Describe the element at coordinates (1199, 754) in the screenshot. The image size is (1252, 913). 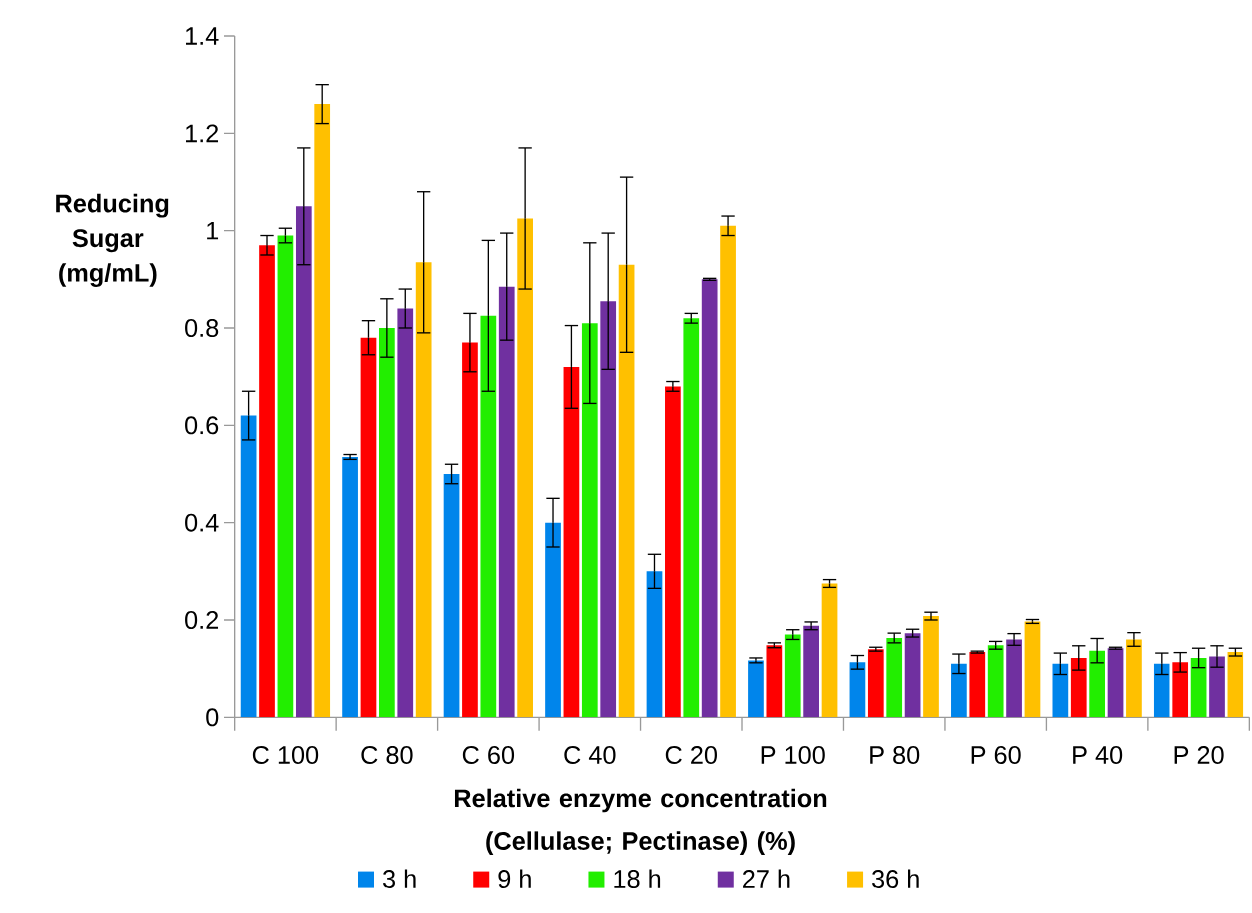
I see `x-tick-label: P 20` at that location.